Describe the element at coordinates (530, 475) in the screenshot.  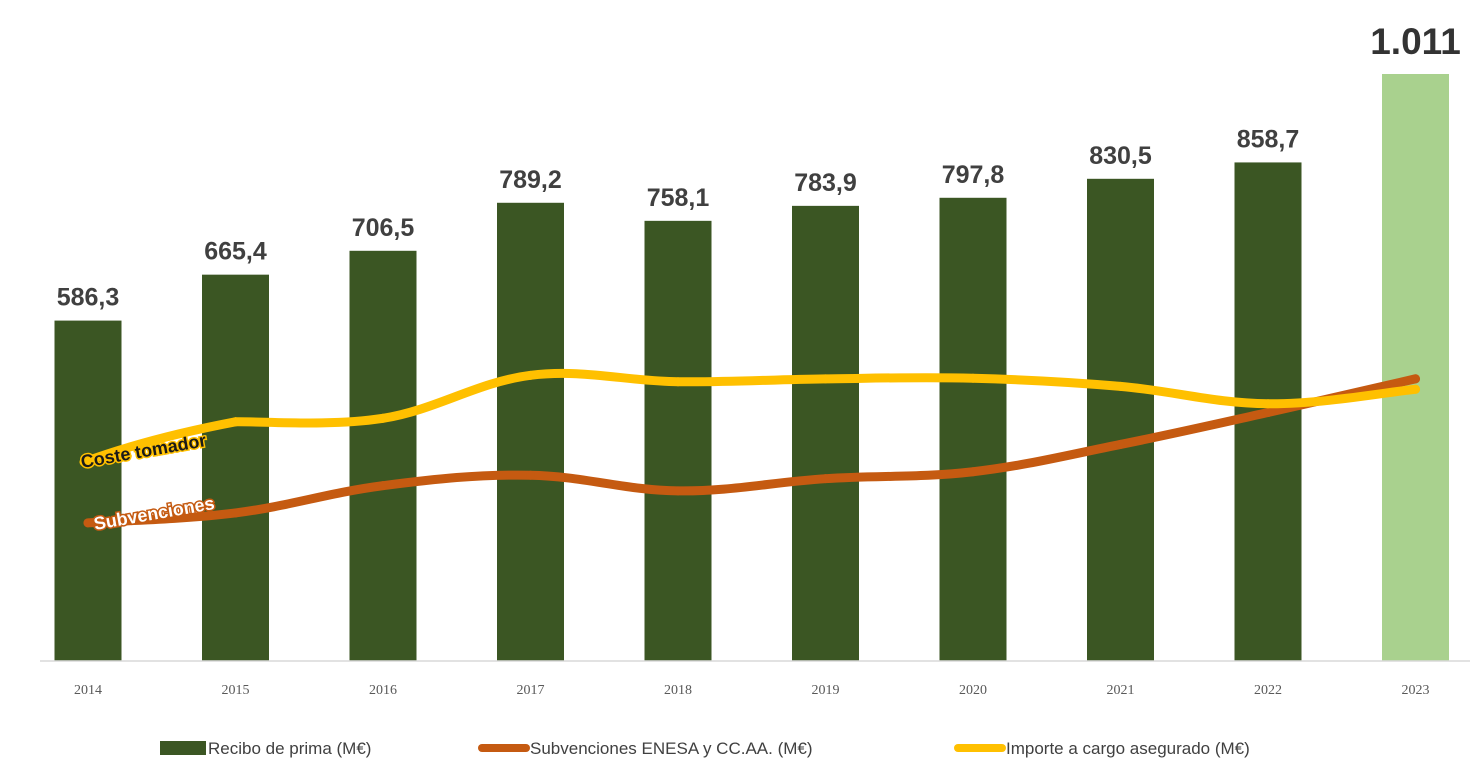
I see `line-point-1-2017` at that location.